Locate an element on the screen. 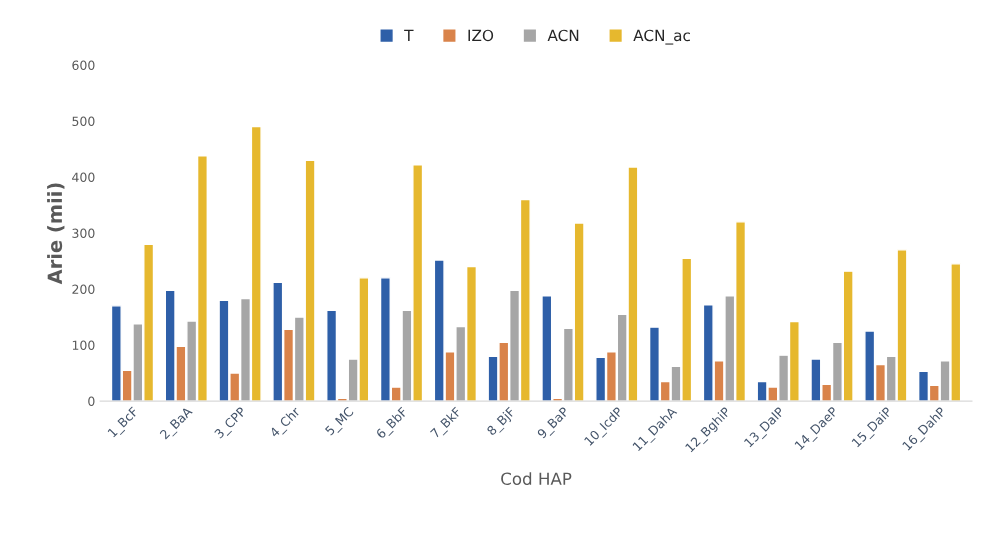  legend-label: ACN_ac is located at coordinates (661, 37).